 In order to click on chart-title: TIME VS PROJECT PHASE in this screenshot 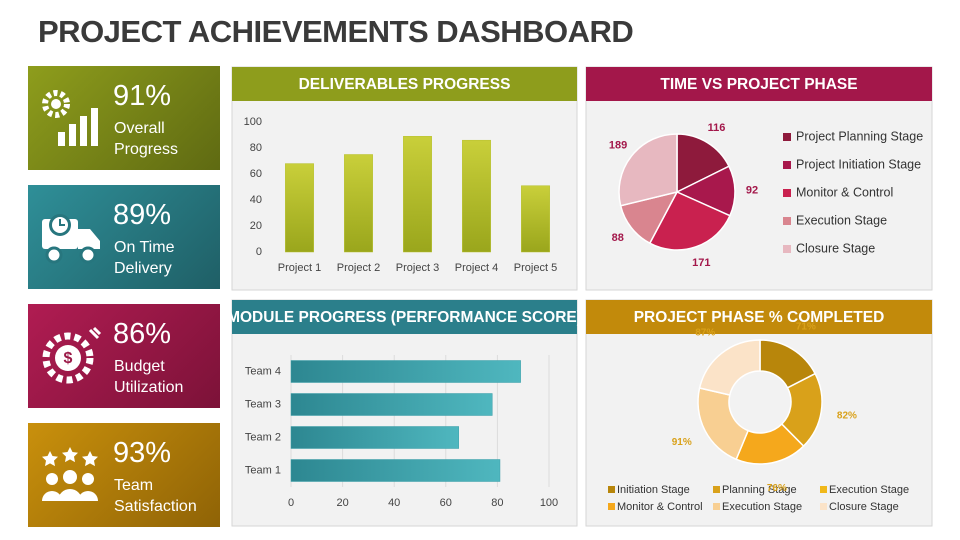, I will do `click(758, 84)`.